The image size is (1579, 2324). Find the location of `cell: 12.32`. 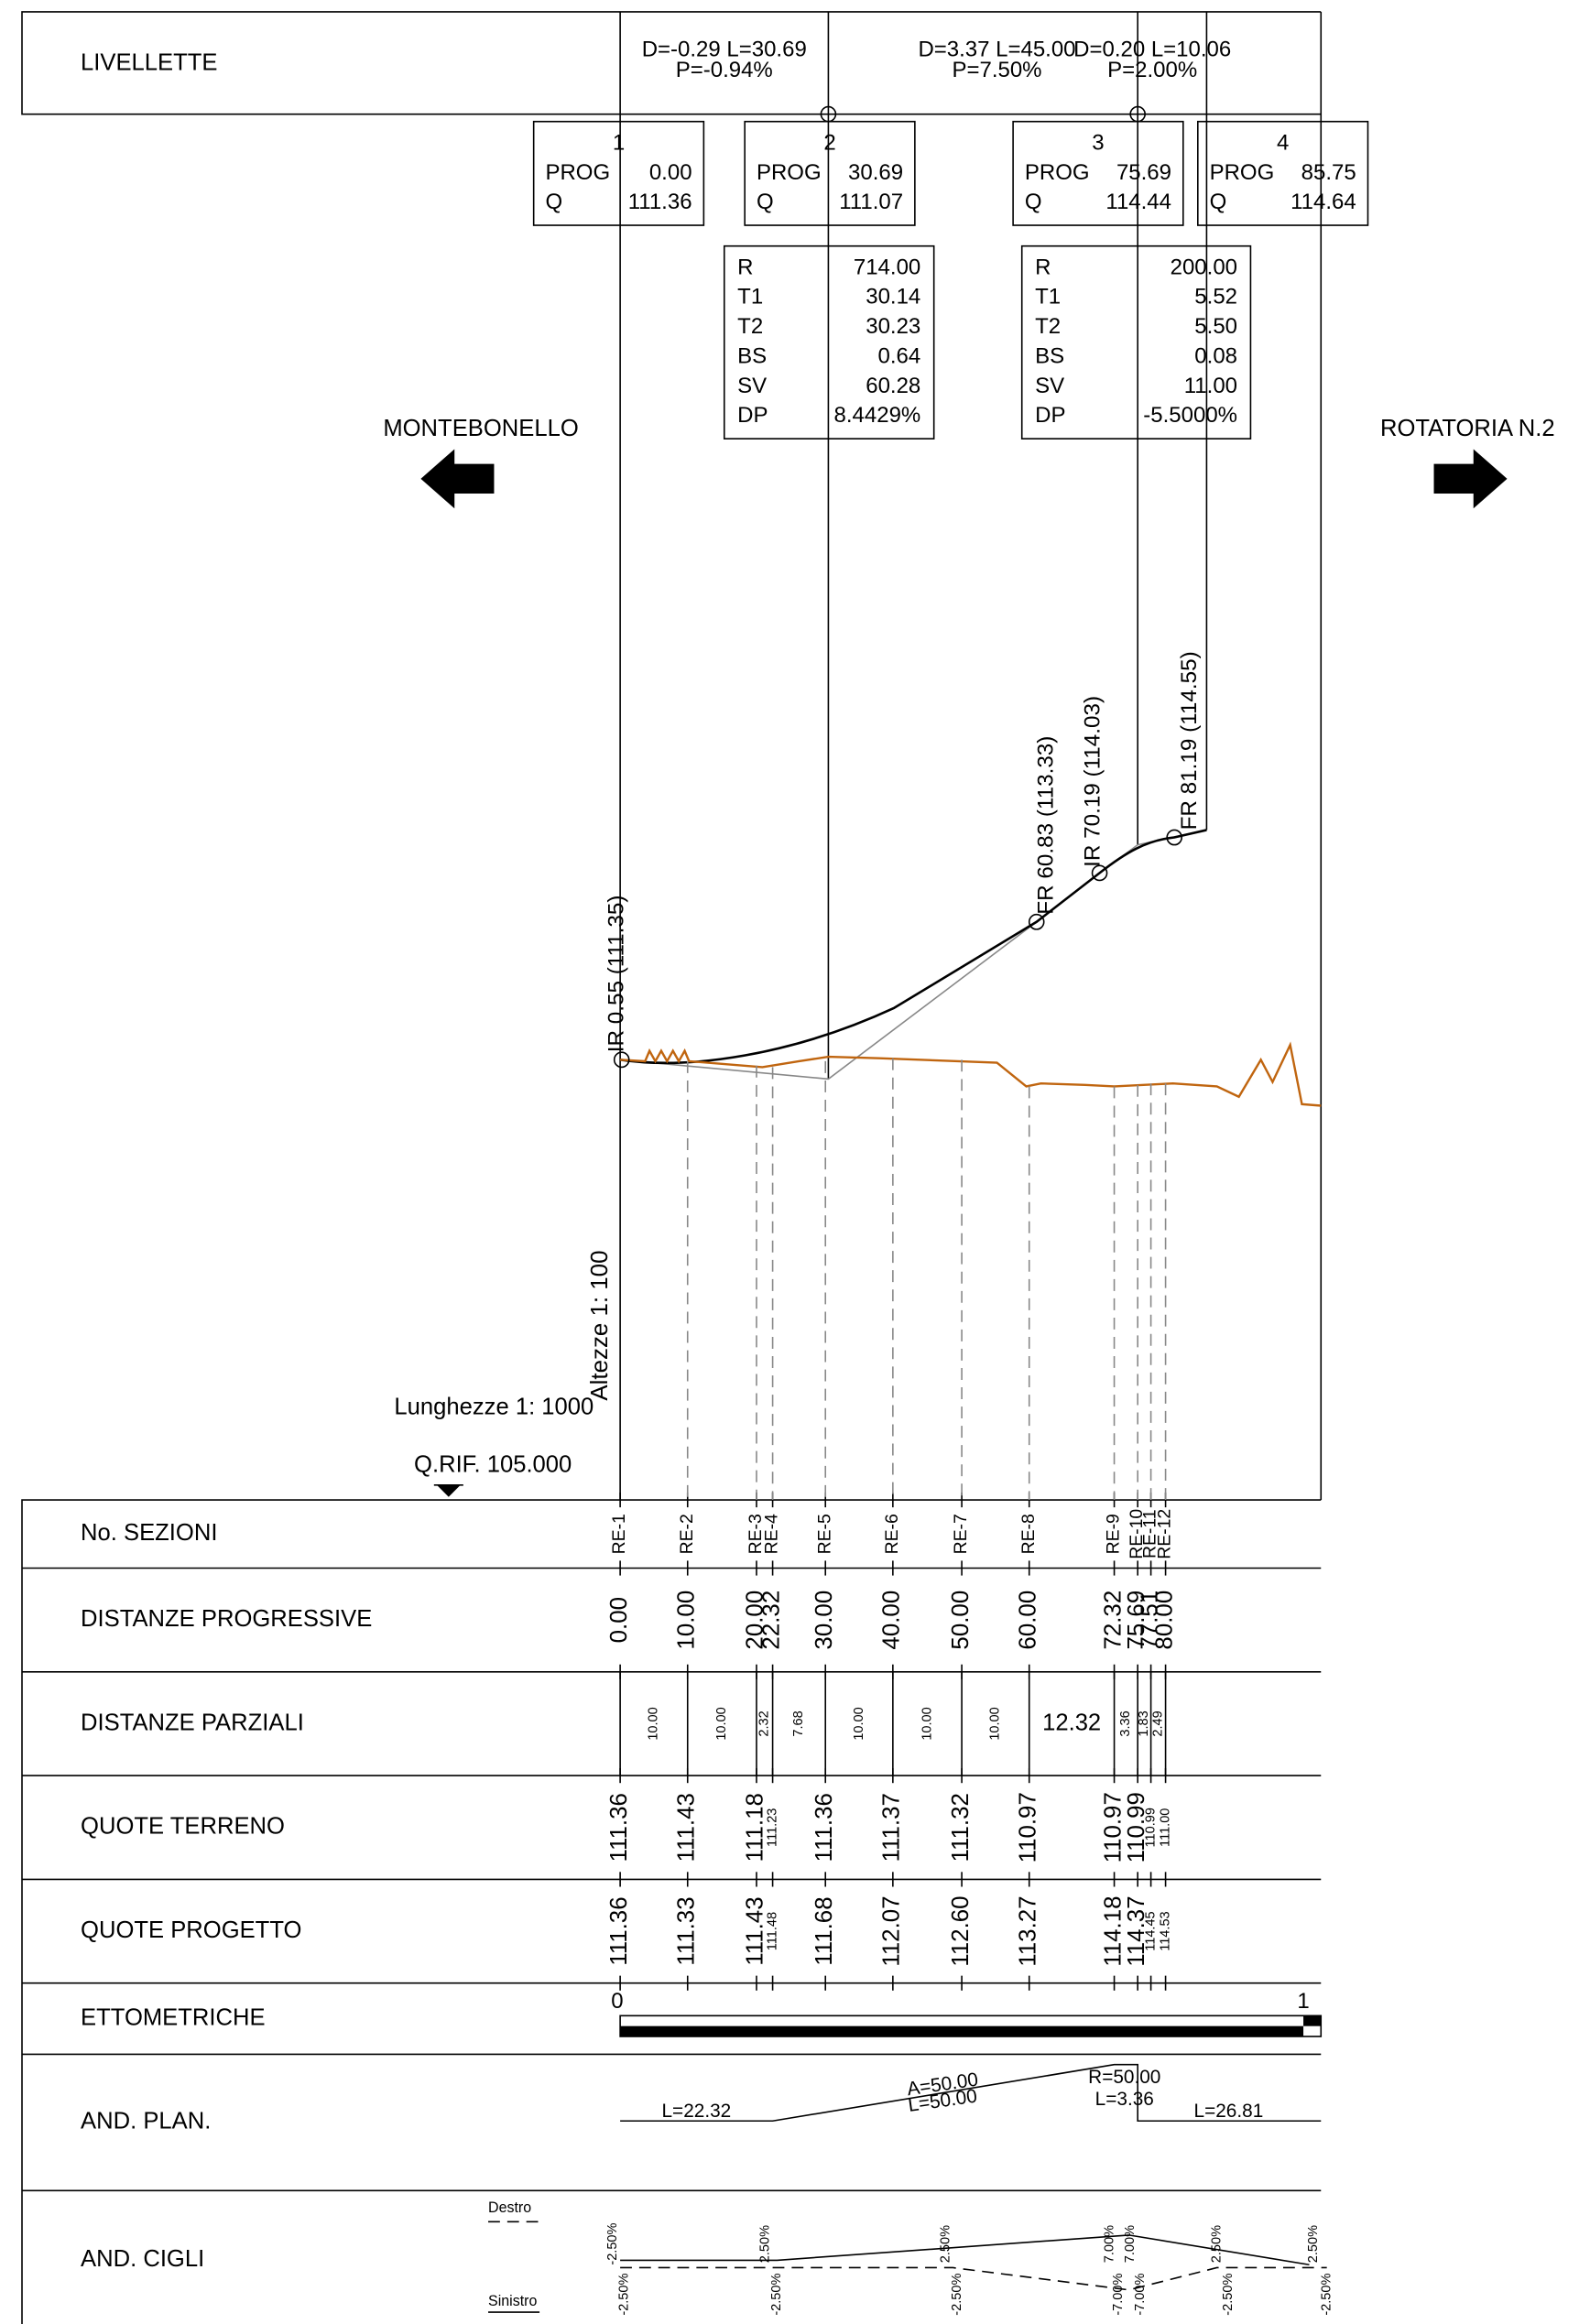

cell: 12.32 is located at coordinates (1072, 1722).